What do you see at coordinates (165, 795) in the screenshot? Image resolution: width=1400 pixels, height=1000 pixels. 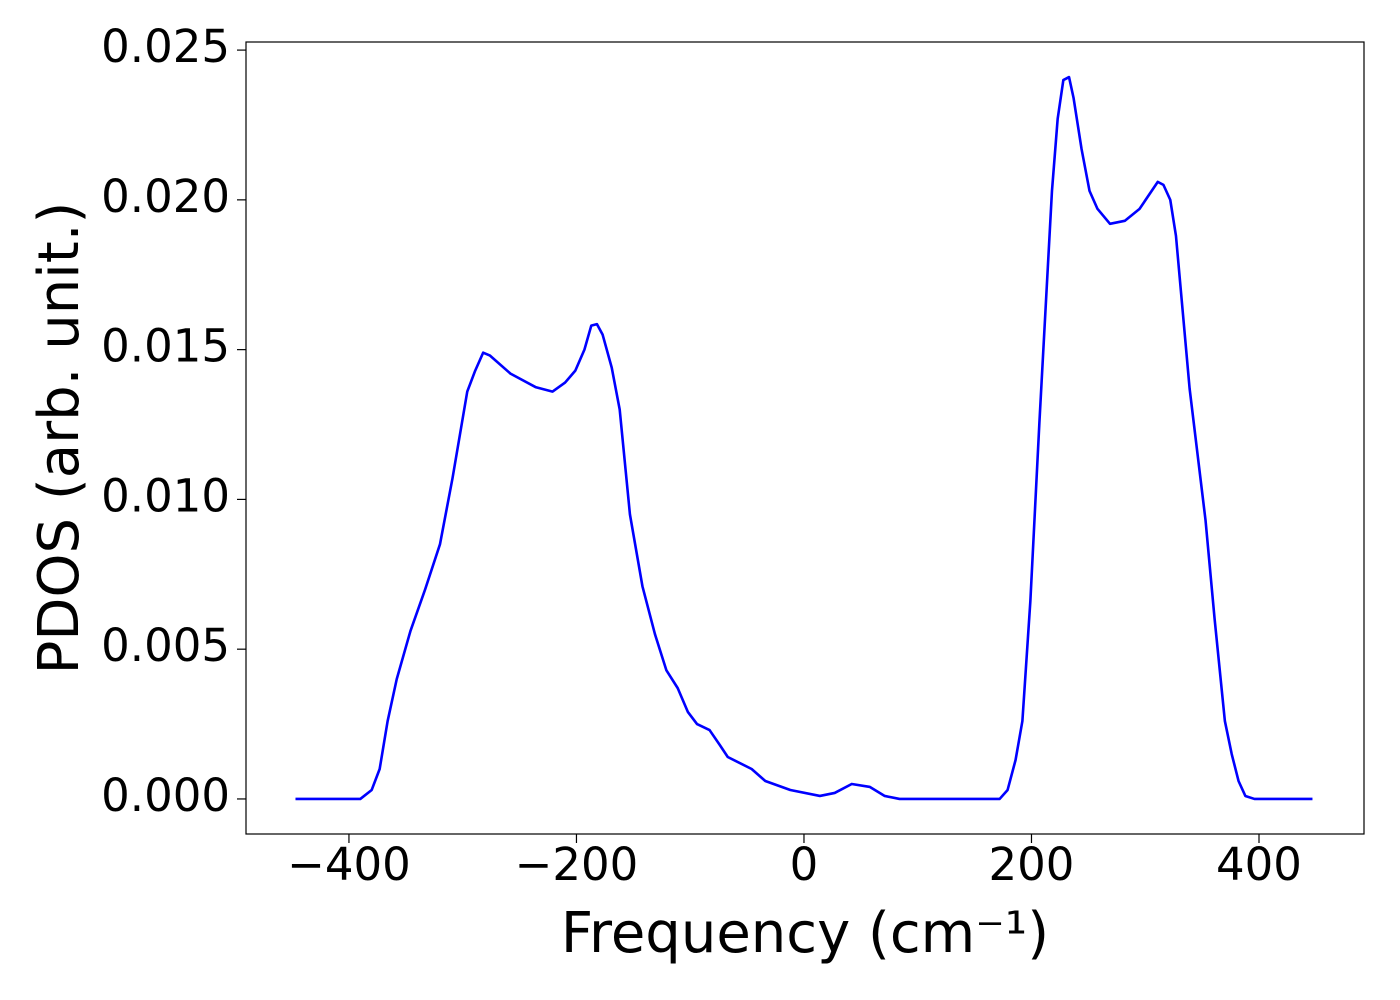 I see `y-tick-label: 0.000` at bounding box center [165, 795].